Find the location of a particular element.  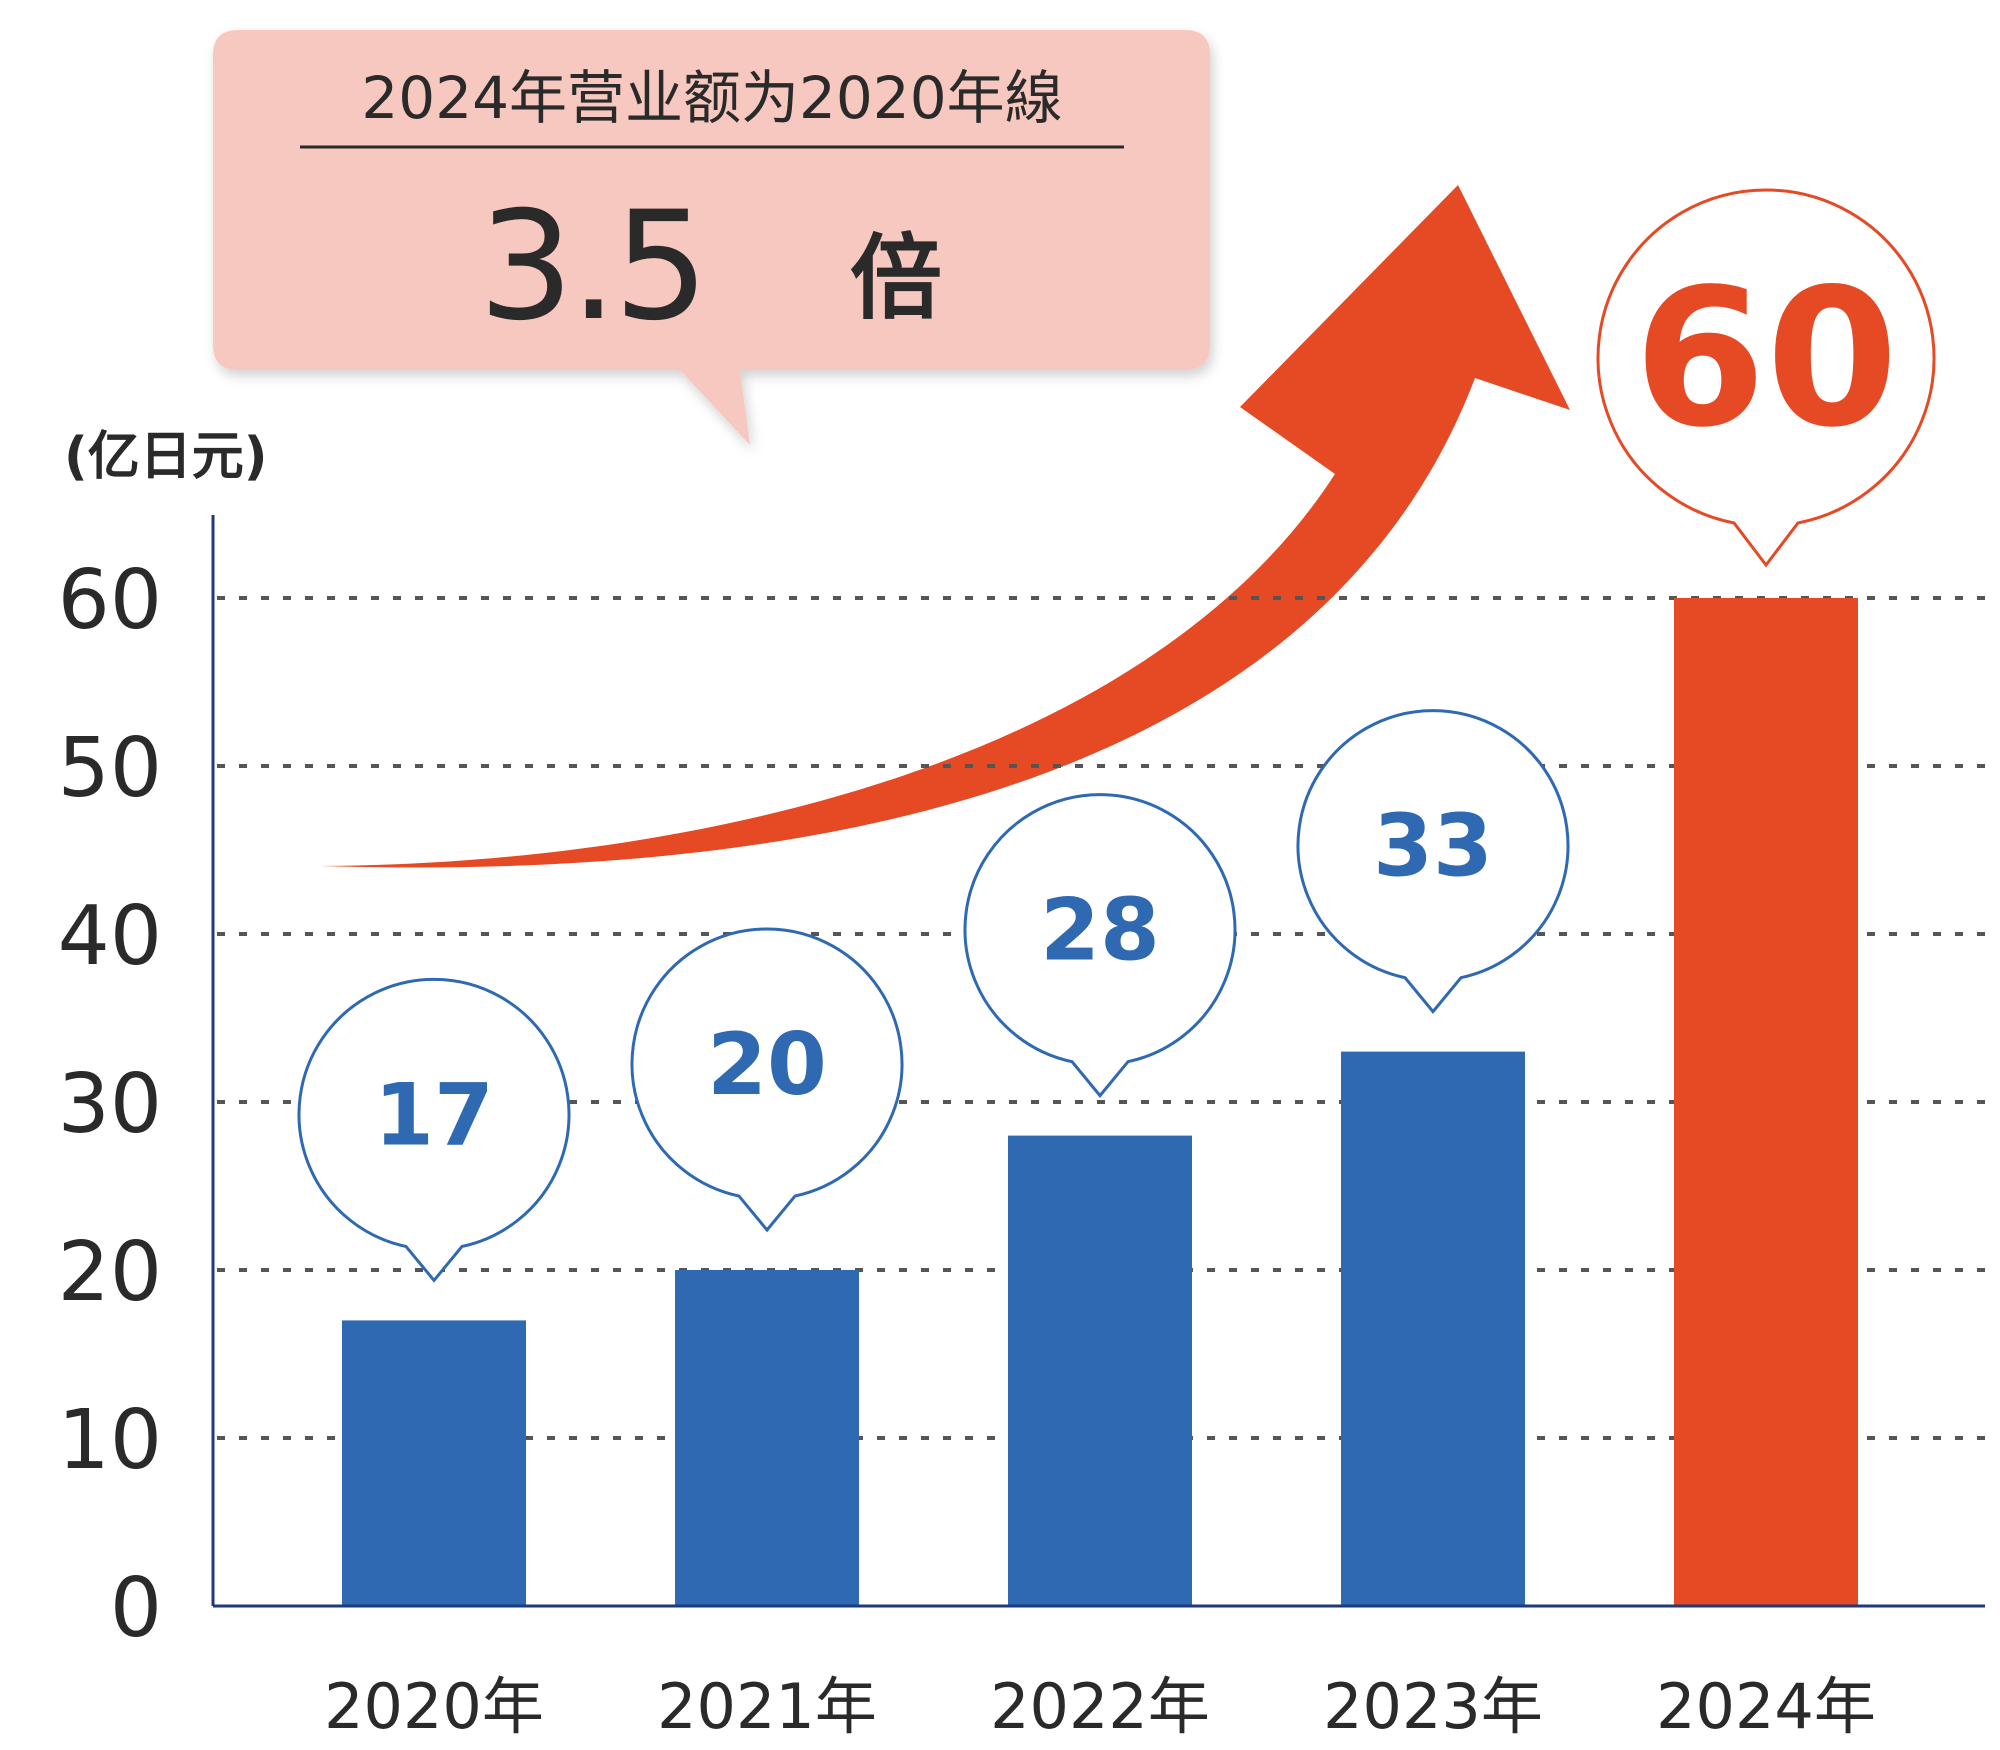

value-label: 20 is located at coordinates (767, 1065).